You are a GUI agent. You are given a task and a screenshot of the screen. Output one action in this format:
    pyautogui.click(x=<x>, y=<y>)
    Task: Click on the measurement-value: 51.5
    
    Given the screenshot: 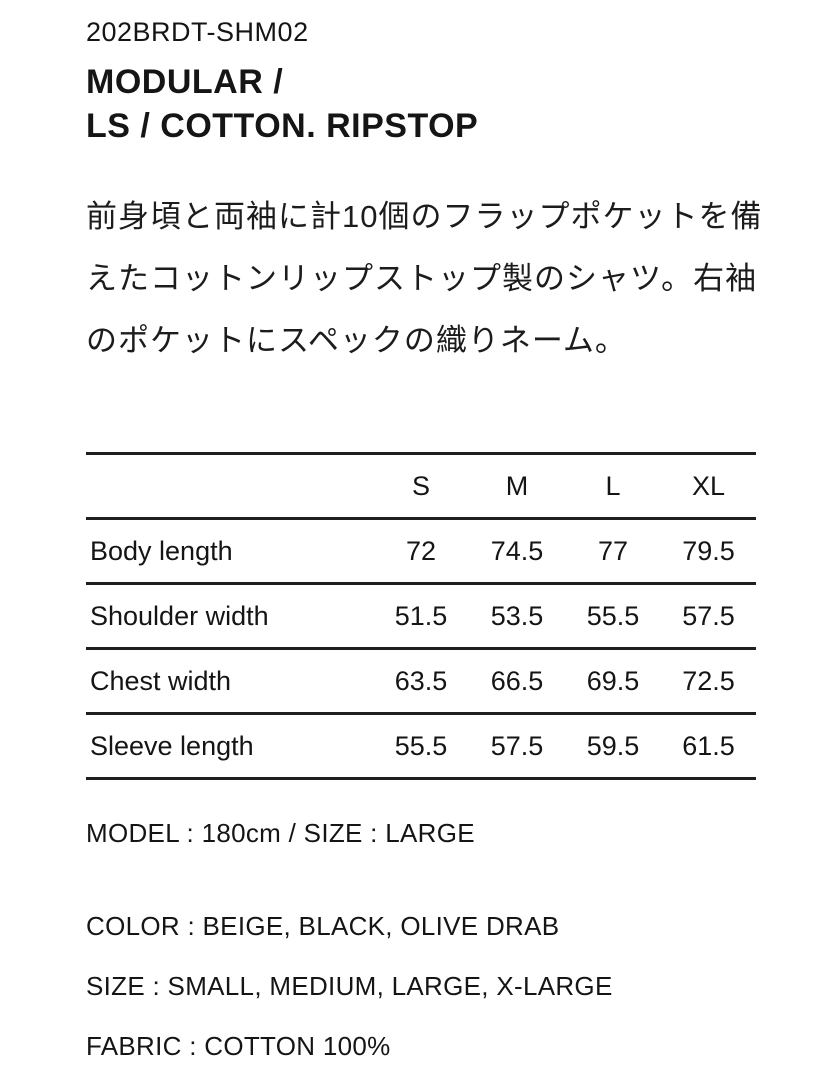 What is the action you would take?
    pyautogui.click(x=421, y=617)
    